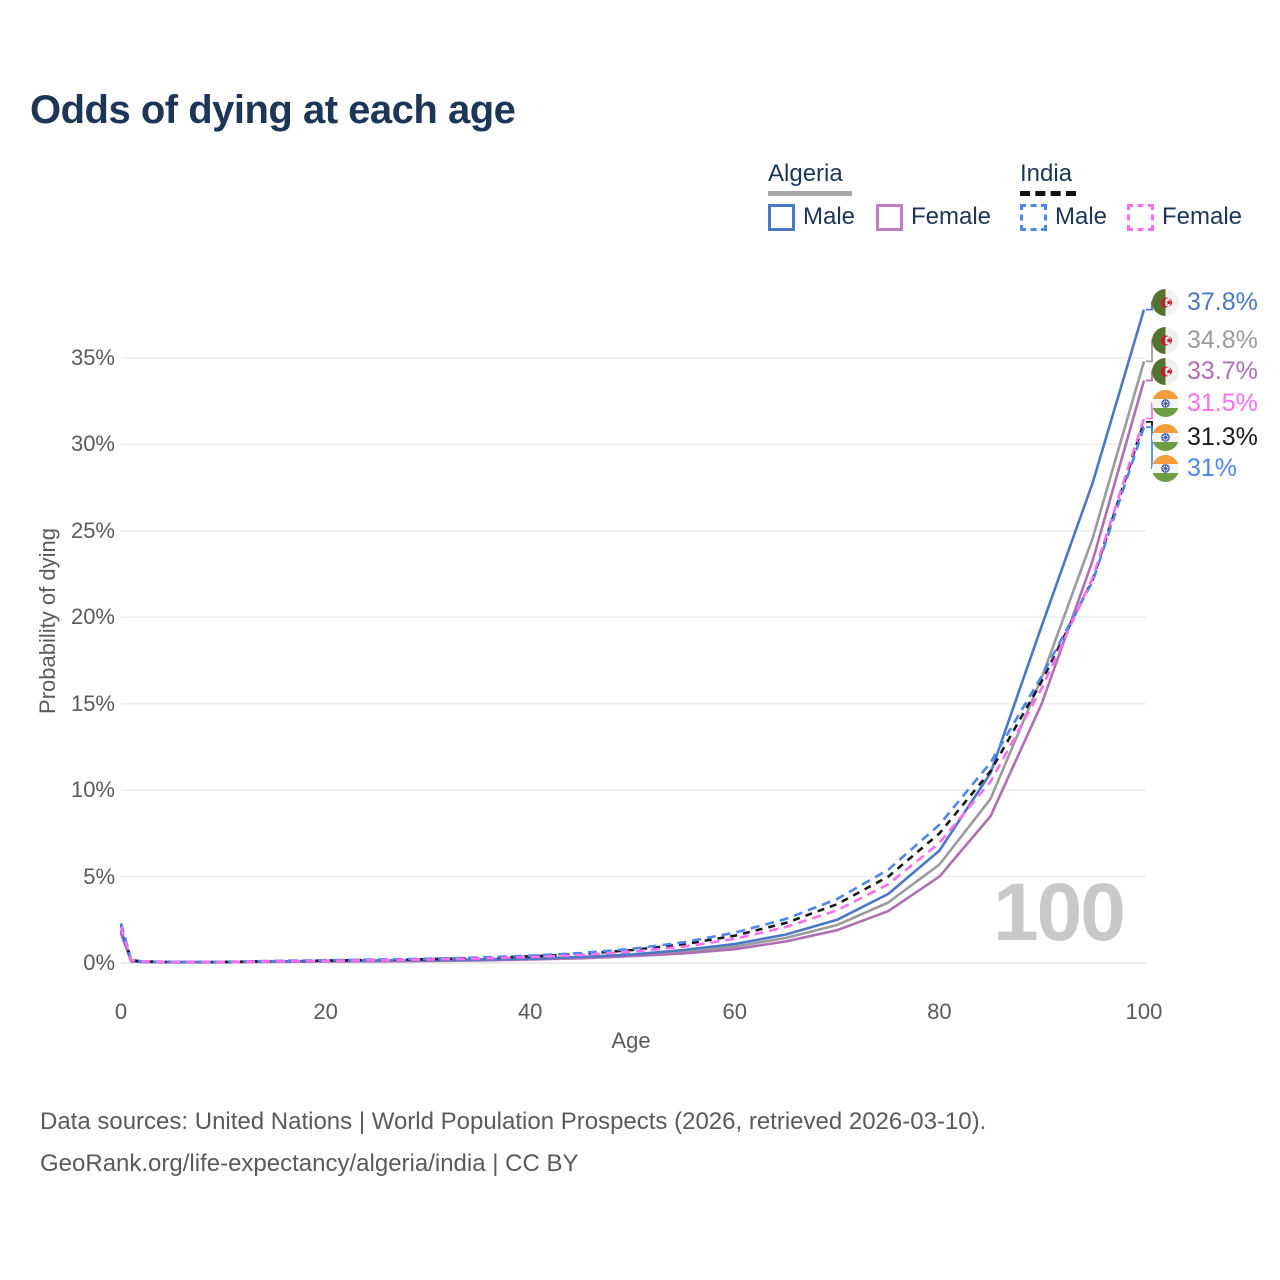  What do you see at coordinates (1222, 301) in the screenshot?
I see `end-label-value: 37.8%` at bounding box center [1222, 301].